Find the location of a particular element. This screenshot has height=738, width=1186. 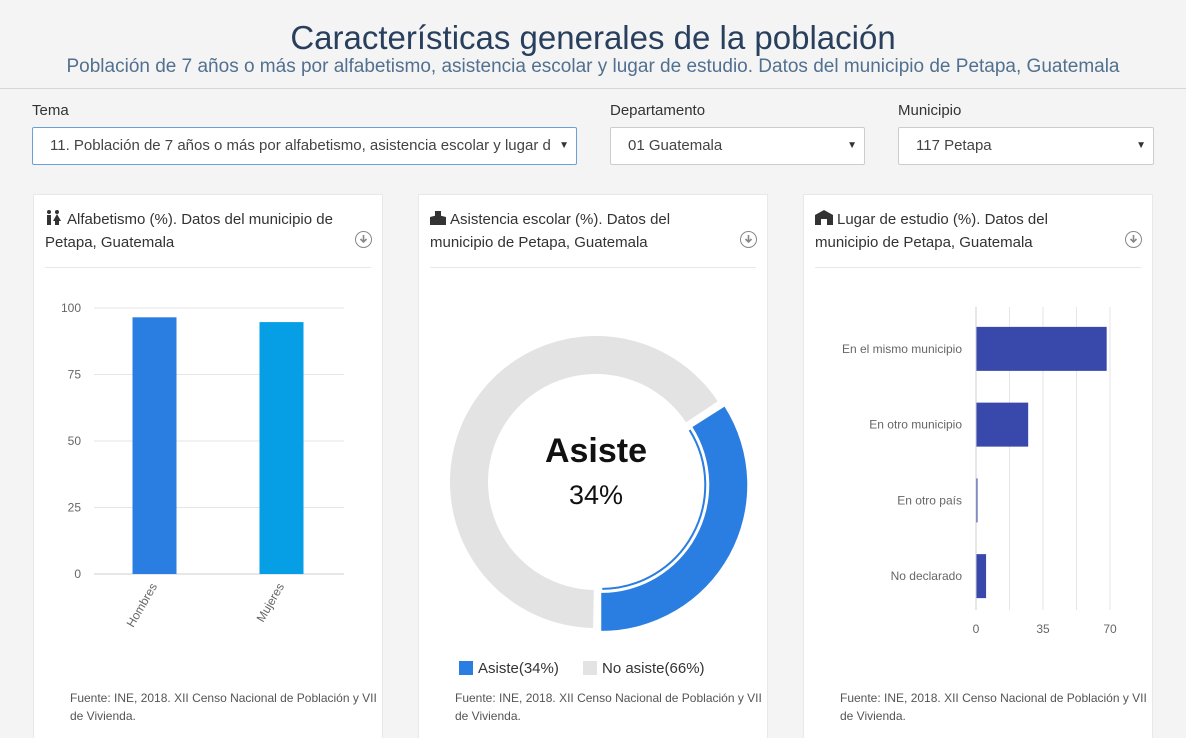

people-icon is located at coordinates (54, 221).